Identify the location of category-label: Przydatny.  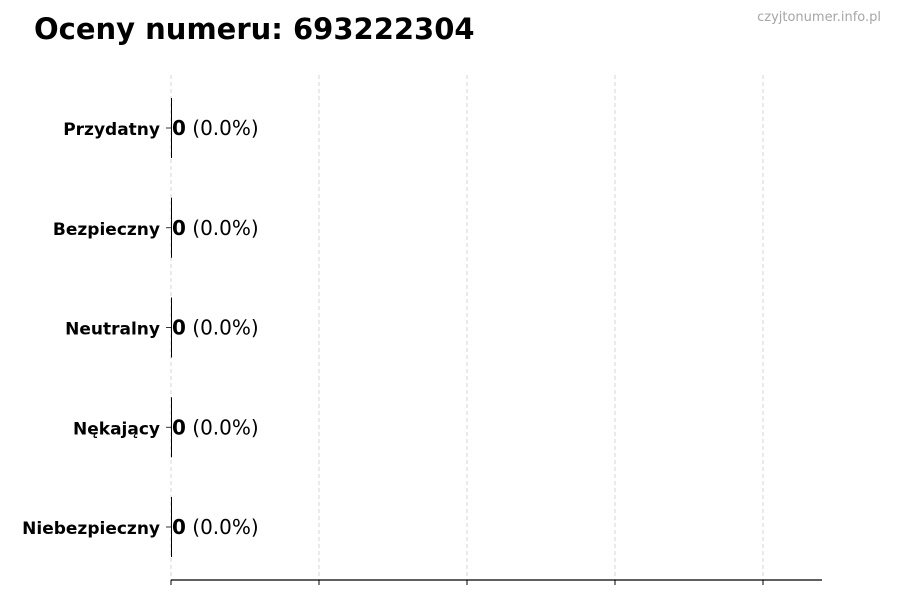
(111, 130).